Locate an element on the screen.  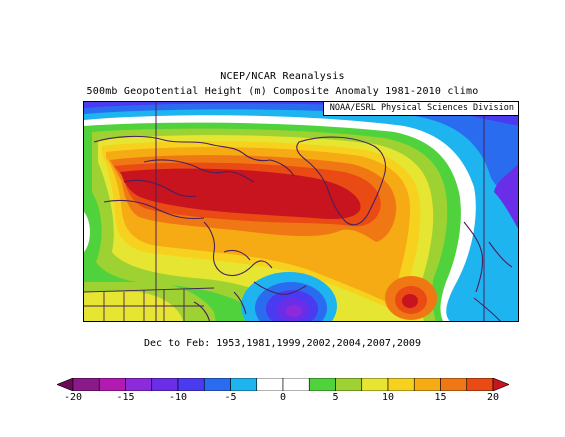
anomaly-center-southeast-inner is located at coordinates (410, 301).